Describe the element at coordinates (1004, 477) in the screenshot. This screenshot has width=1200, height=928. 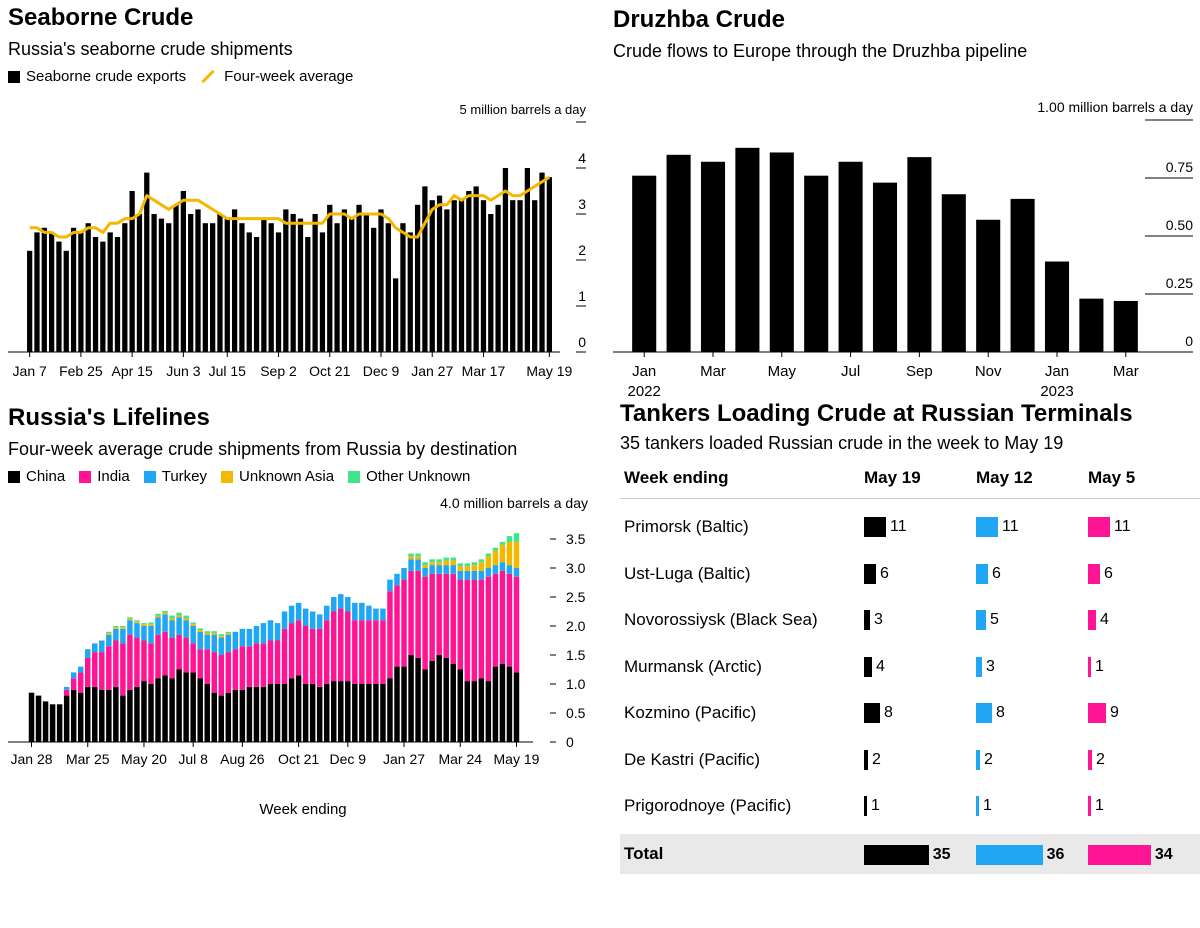
I see `header-week-2: May 12` at that location.